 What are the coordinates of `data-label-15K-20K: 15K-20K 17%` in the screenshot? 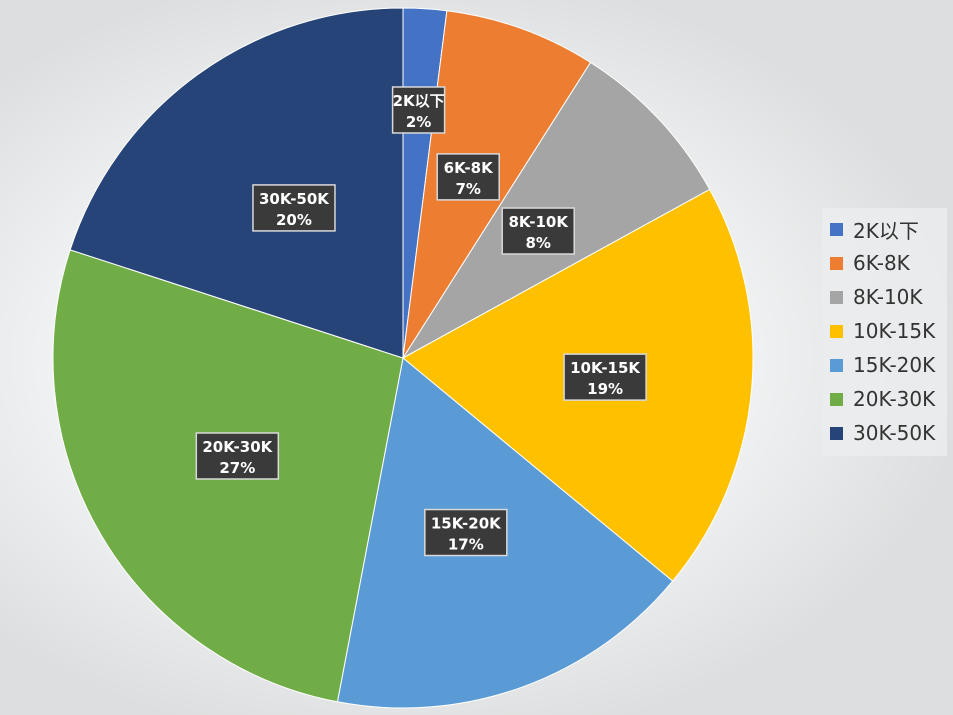 It's located at (466, 532).